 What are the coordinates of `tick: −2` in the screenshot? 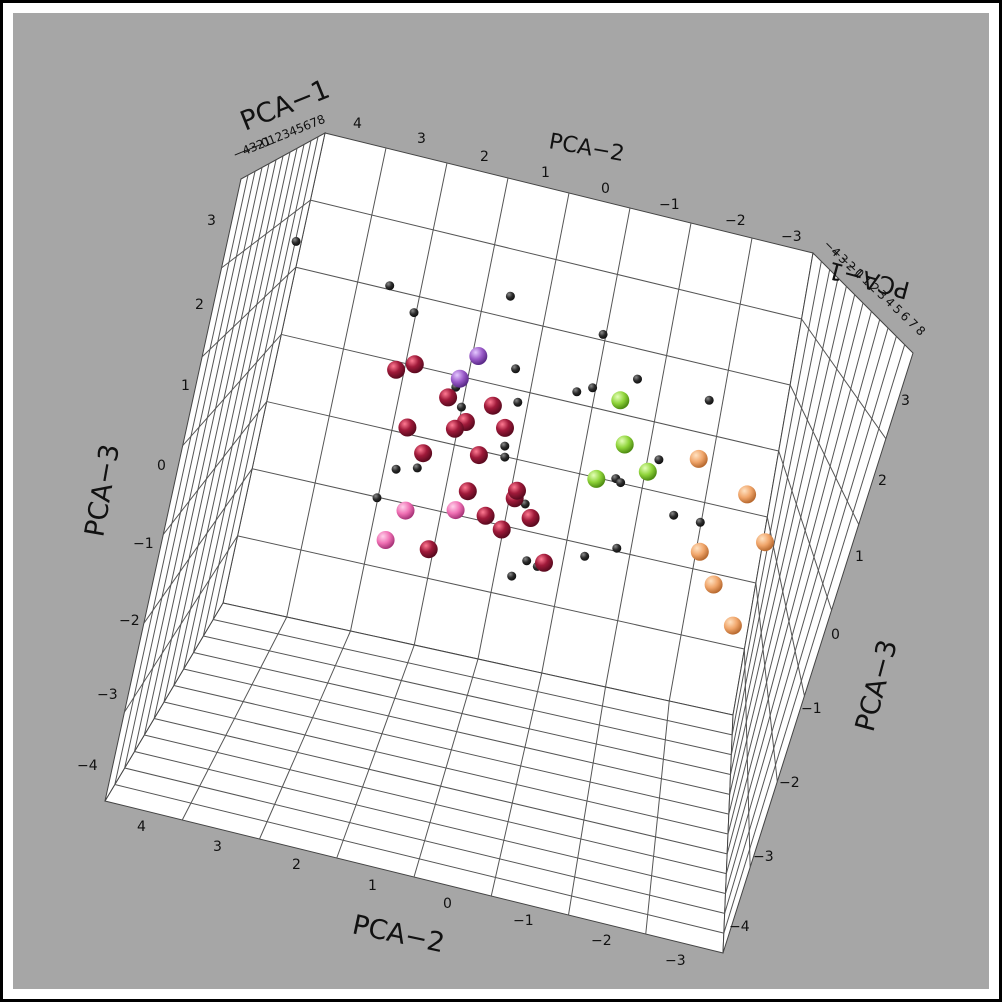 It's located at (735, 221).